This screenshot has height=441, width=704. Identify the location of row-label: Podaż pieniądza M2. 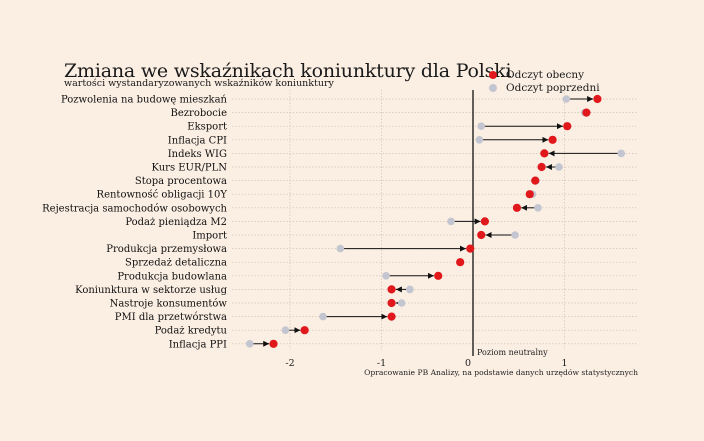
(176, 222).